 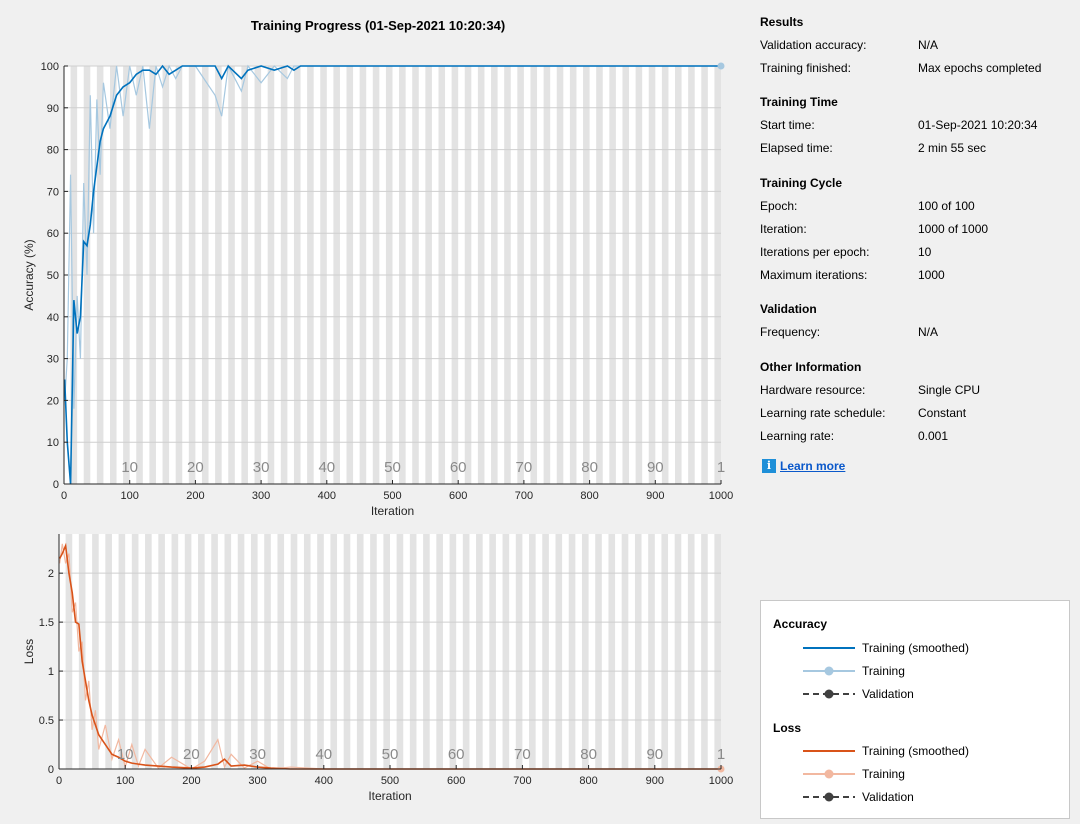 What do you see at coordinates (797, 436) in the screenshot?
I see `learning-rate-label: Learning rate:` at bounding box center [797, 436].